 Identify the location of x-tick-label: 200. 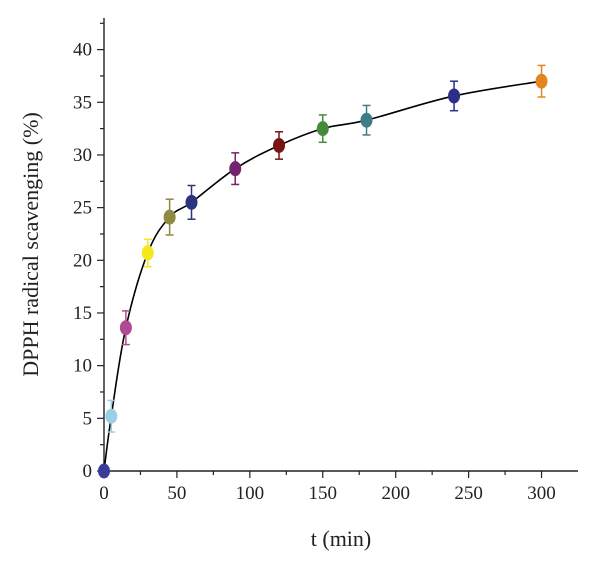
(395, 493).